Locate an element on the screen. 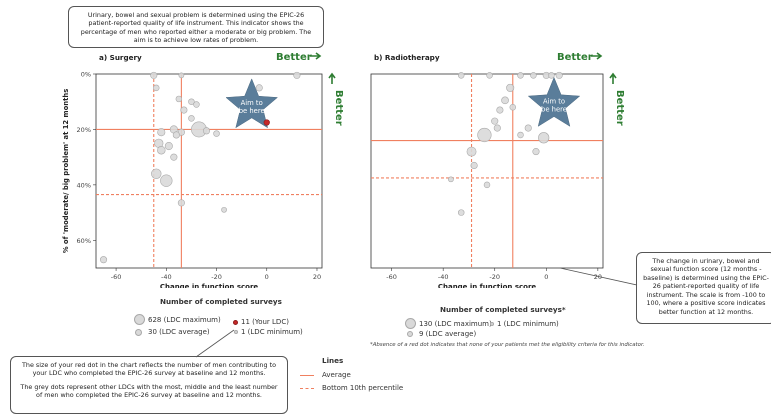 Image resolution: width=771 pixels, height=418 pixels. lines-legend-average: Average is located at coordinates (351, 375).